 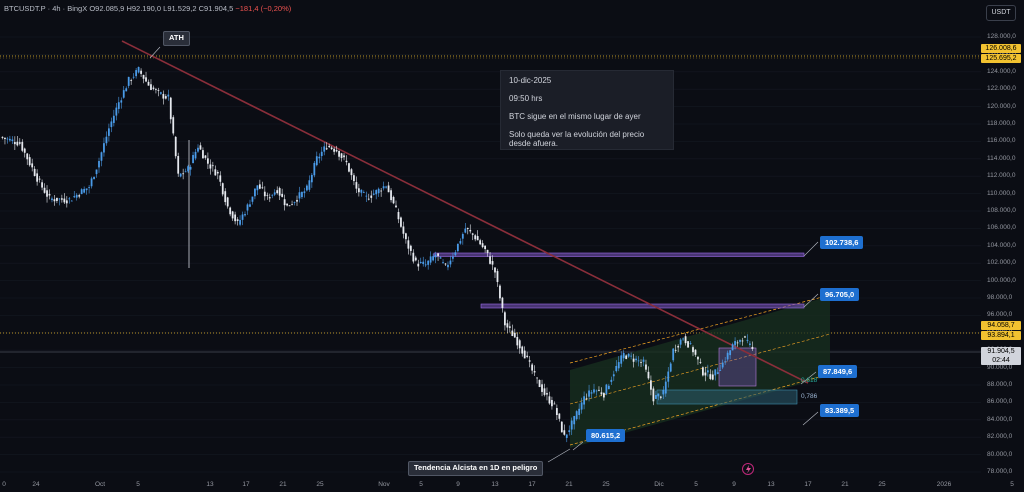 What do you see at coordinates (606, 435) in the screenshot?
I see `label-80k: 80.615,2` at bounding box center [606, 435].